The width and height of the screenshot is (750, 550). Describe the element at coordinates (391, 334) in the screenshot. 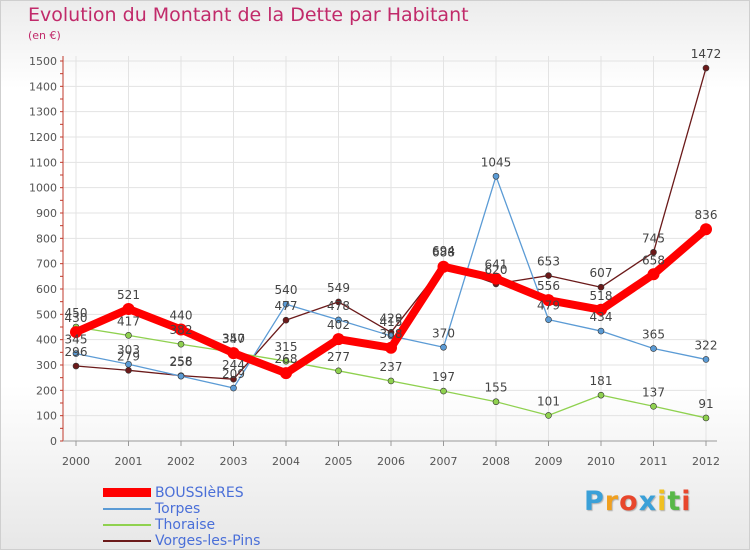

I see `data-label: 368` at that location.